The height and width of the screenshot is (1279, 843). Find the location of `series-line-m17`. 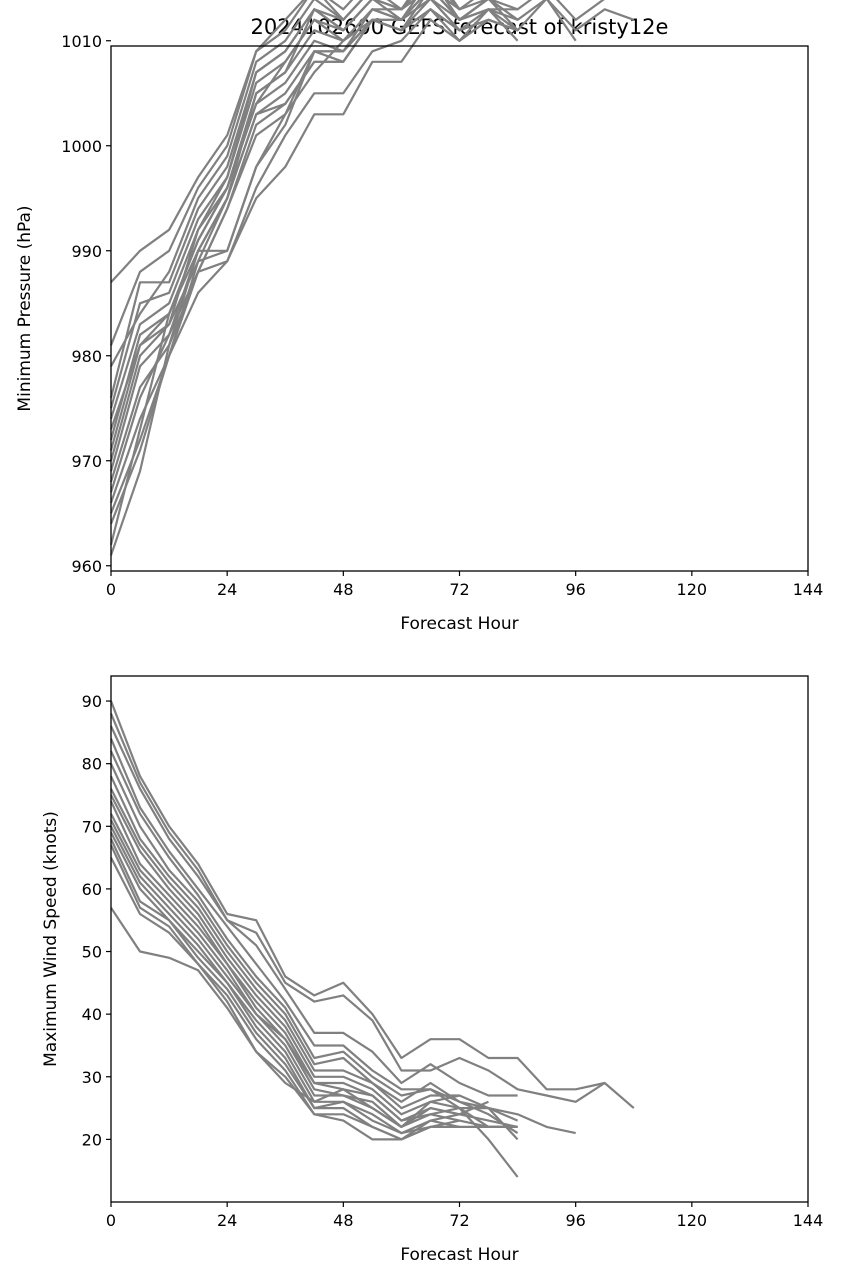

series-line-m17 is located at coordinates (299, 999).